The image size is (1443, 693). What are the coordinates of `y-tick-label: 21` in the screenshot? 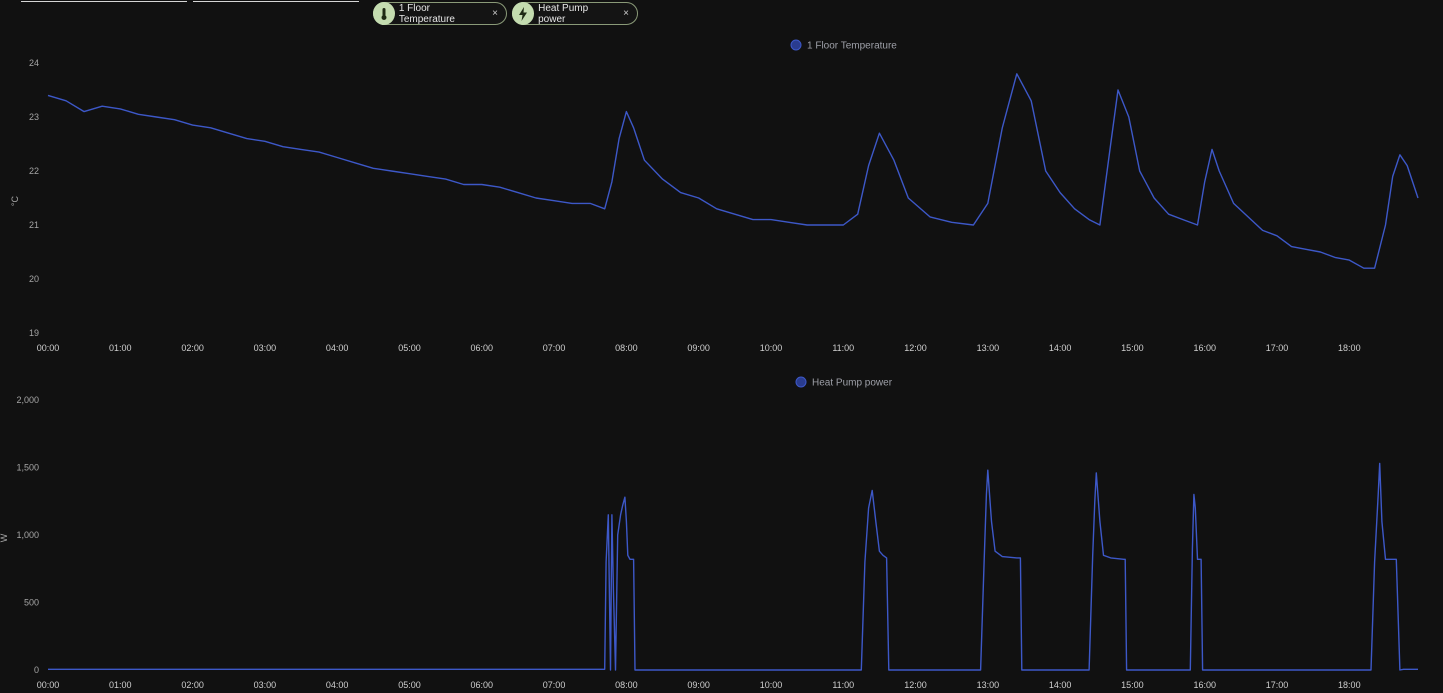 It's located at (34, 225).